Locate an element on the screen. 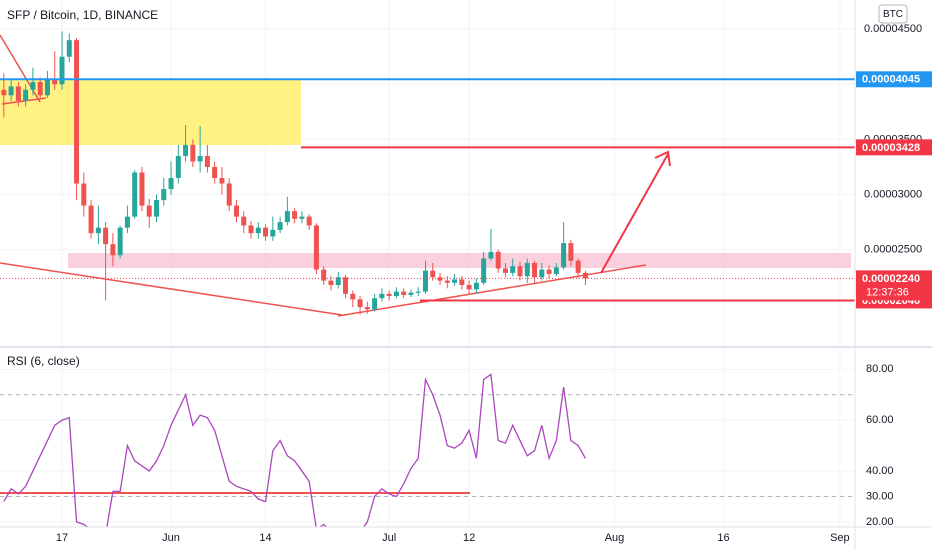  arrow is located at coordinates (634, 213).